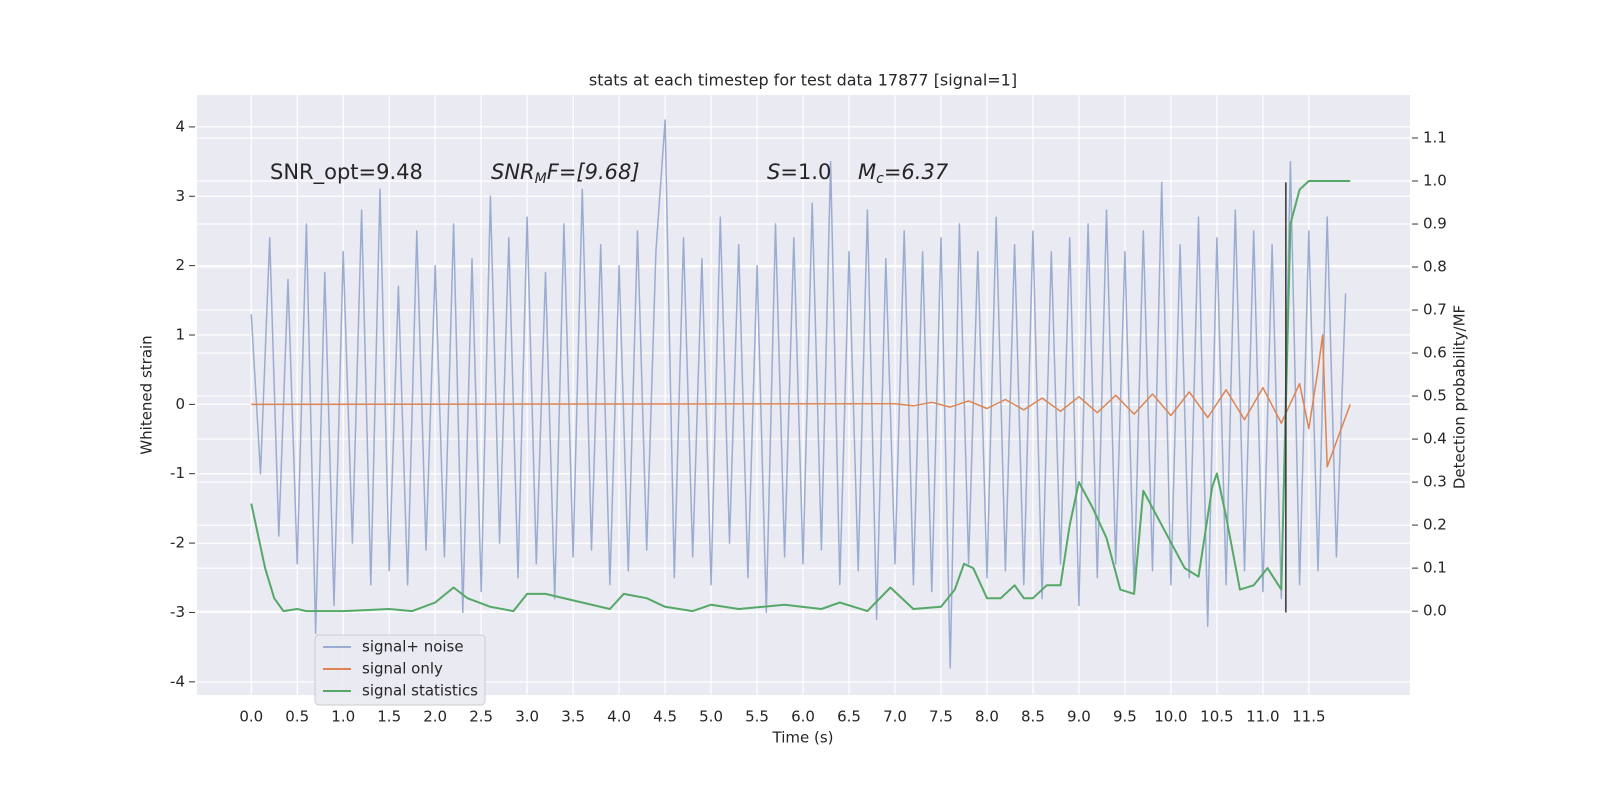 This screenshot has height=800, width=1600. I want to click on annotation-tail: =1.0, so click(805, 172).